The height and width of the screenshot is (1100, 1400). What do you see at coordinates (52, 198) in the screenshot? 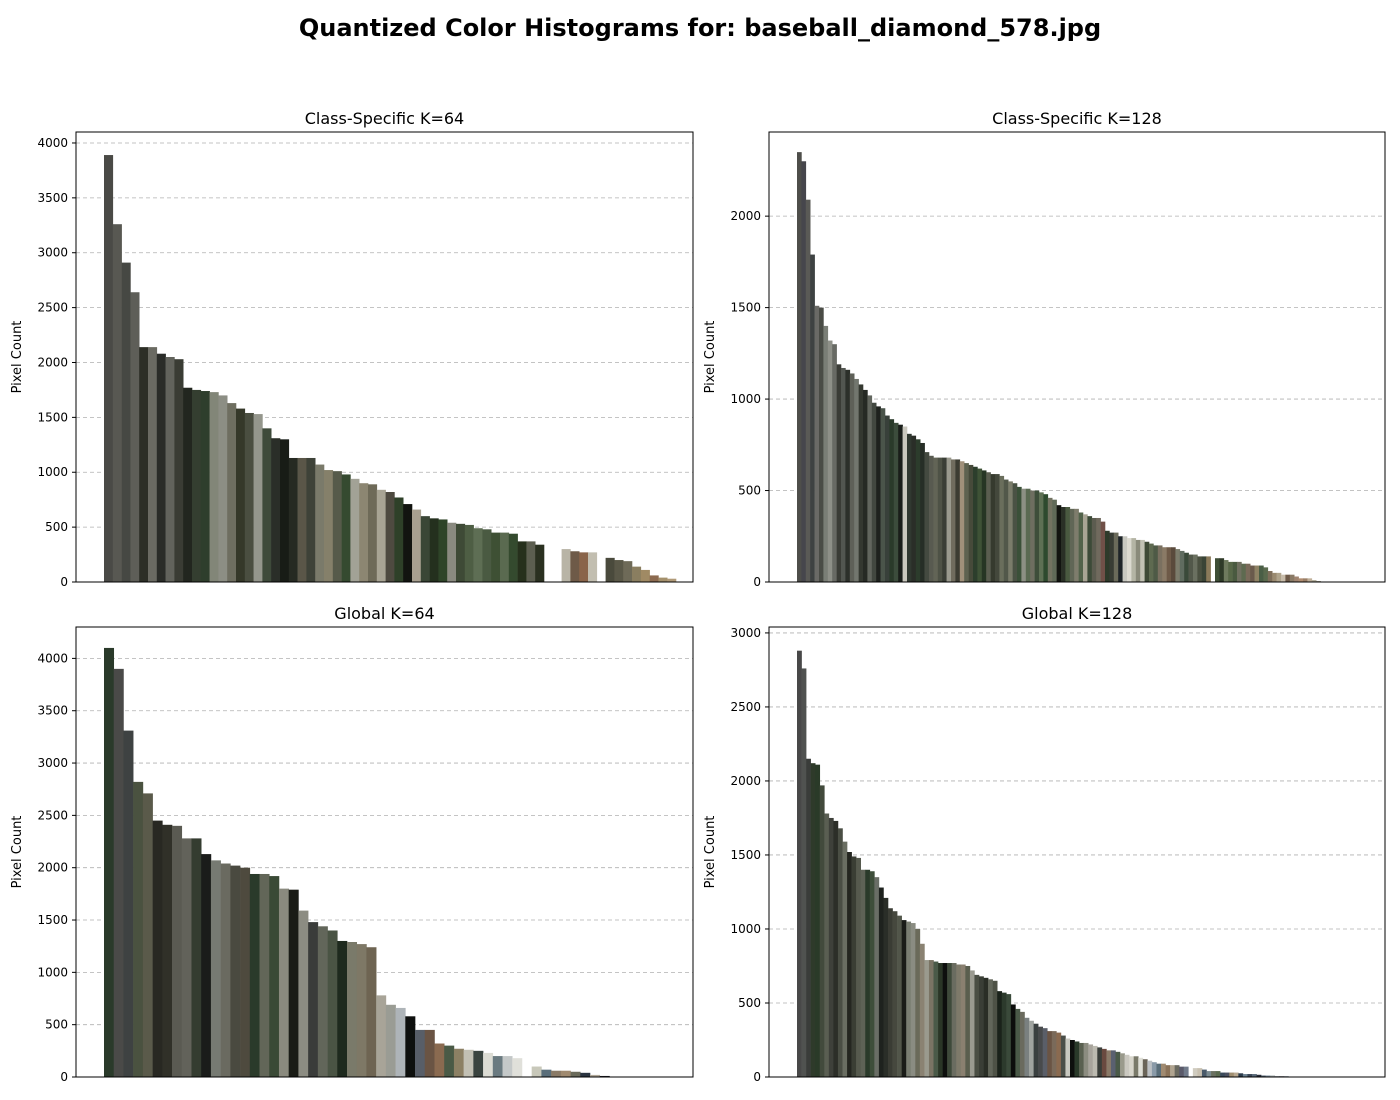
I see `y-tick-label: 3500` at bounding box center [52, 198].